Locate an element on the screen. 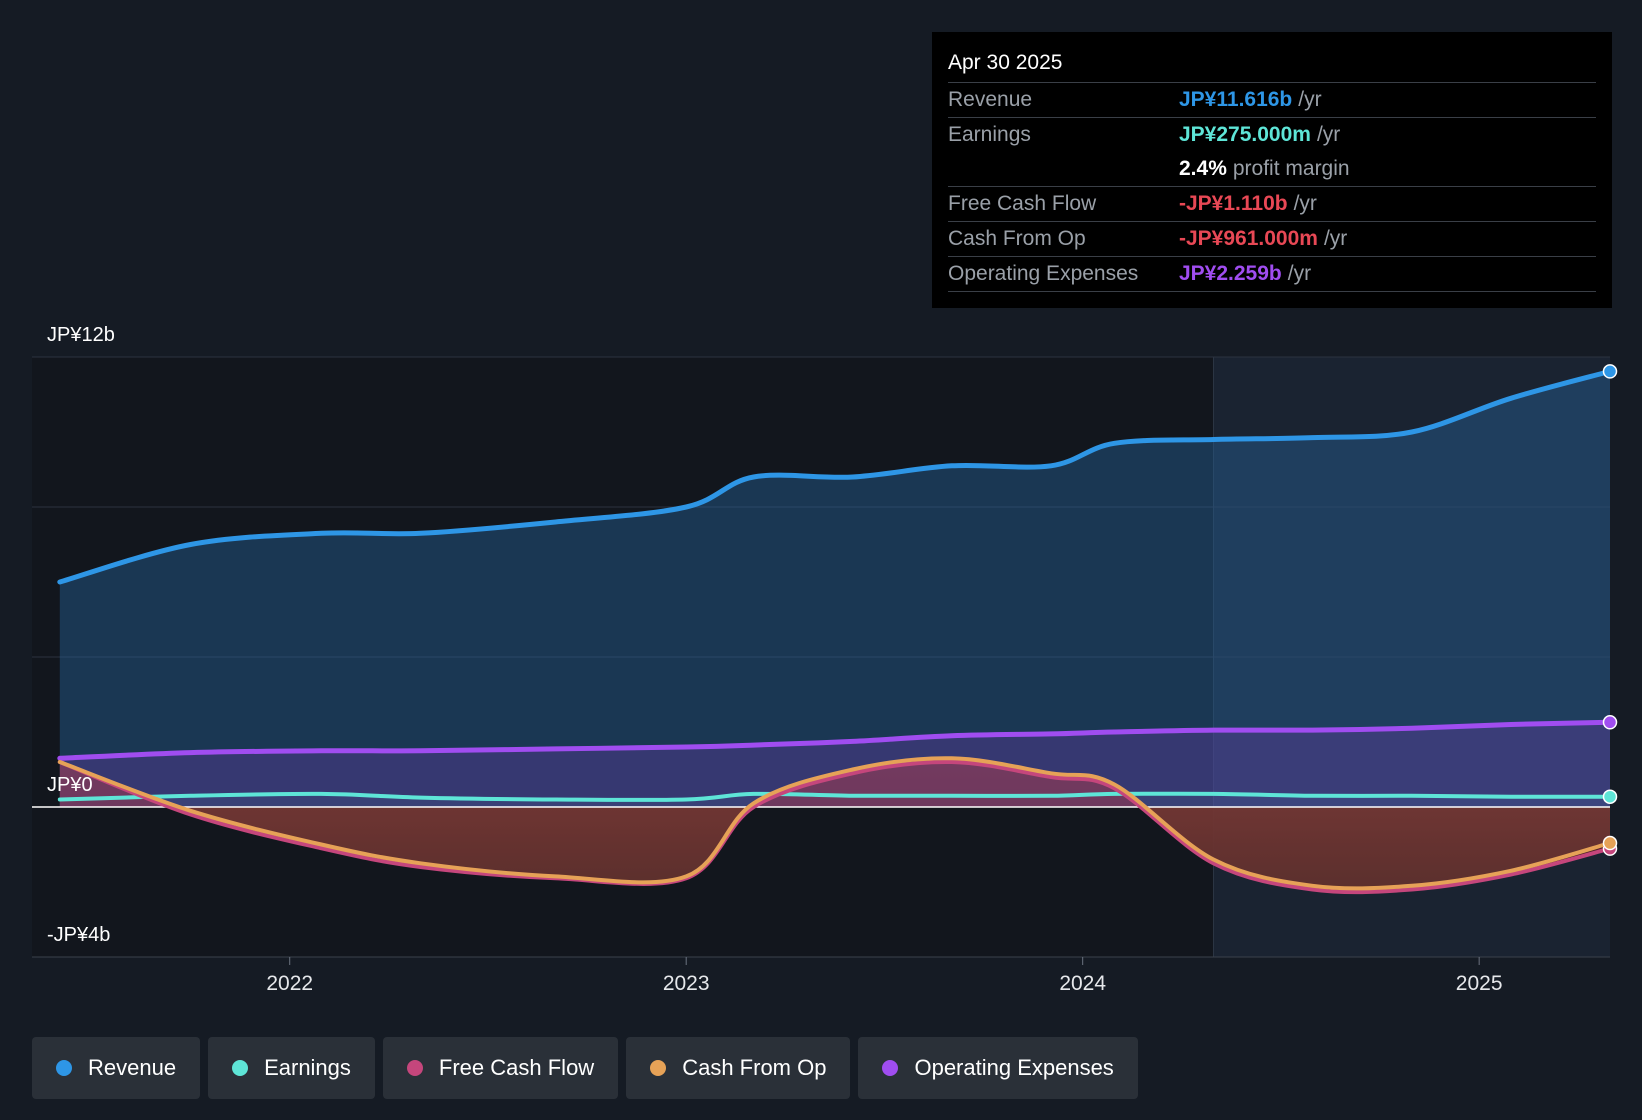 The image size is (1642, 1120). tooltip-row-operating-expenses: Operating Expenses JP¥2.259b /yr is located at coordinates (1272, 274).